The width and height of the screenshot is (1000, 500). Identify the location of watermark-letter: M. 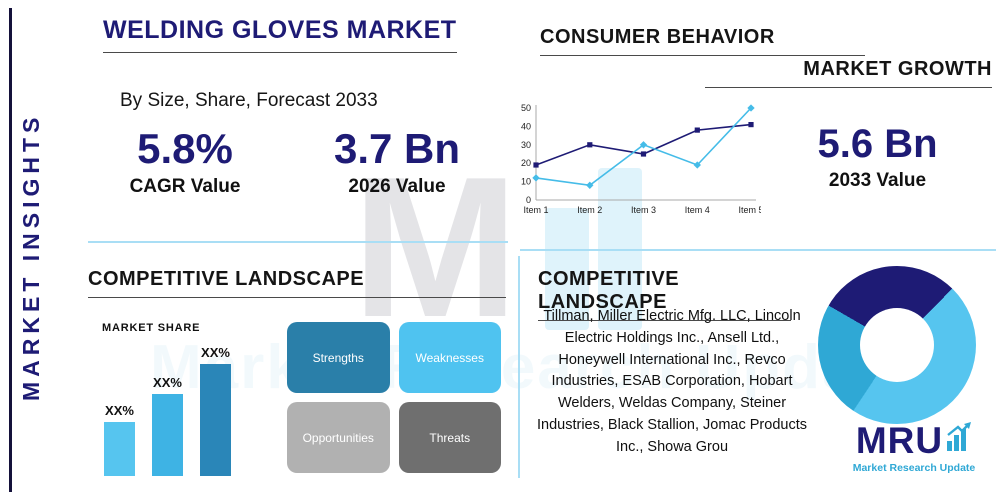
(435, 247).